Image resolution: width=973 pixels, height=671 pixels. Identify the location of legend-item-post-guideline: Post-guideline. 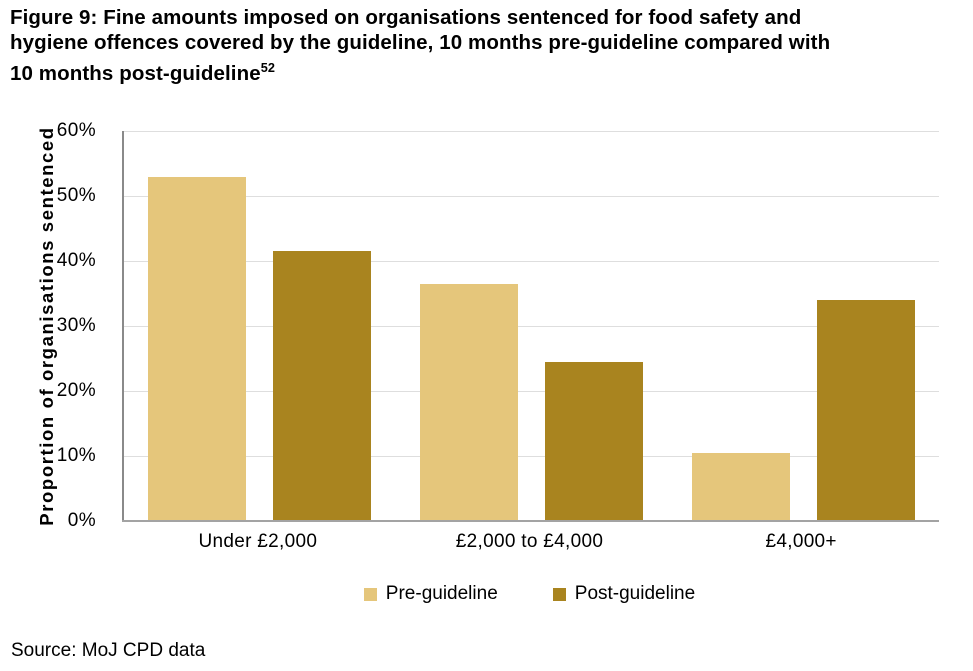
(624, 594).